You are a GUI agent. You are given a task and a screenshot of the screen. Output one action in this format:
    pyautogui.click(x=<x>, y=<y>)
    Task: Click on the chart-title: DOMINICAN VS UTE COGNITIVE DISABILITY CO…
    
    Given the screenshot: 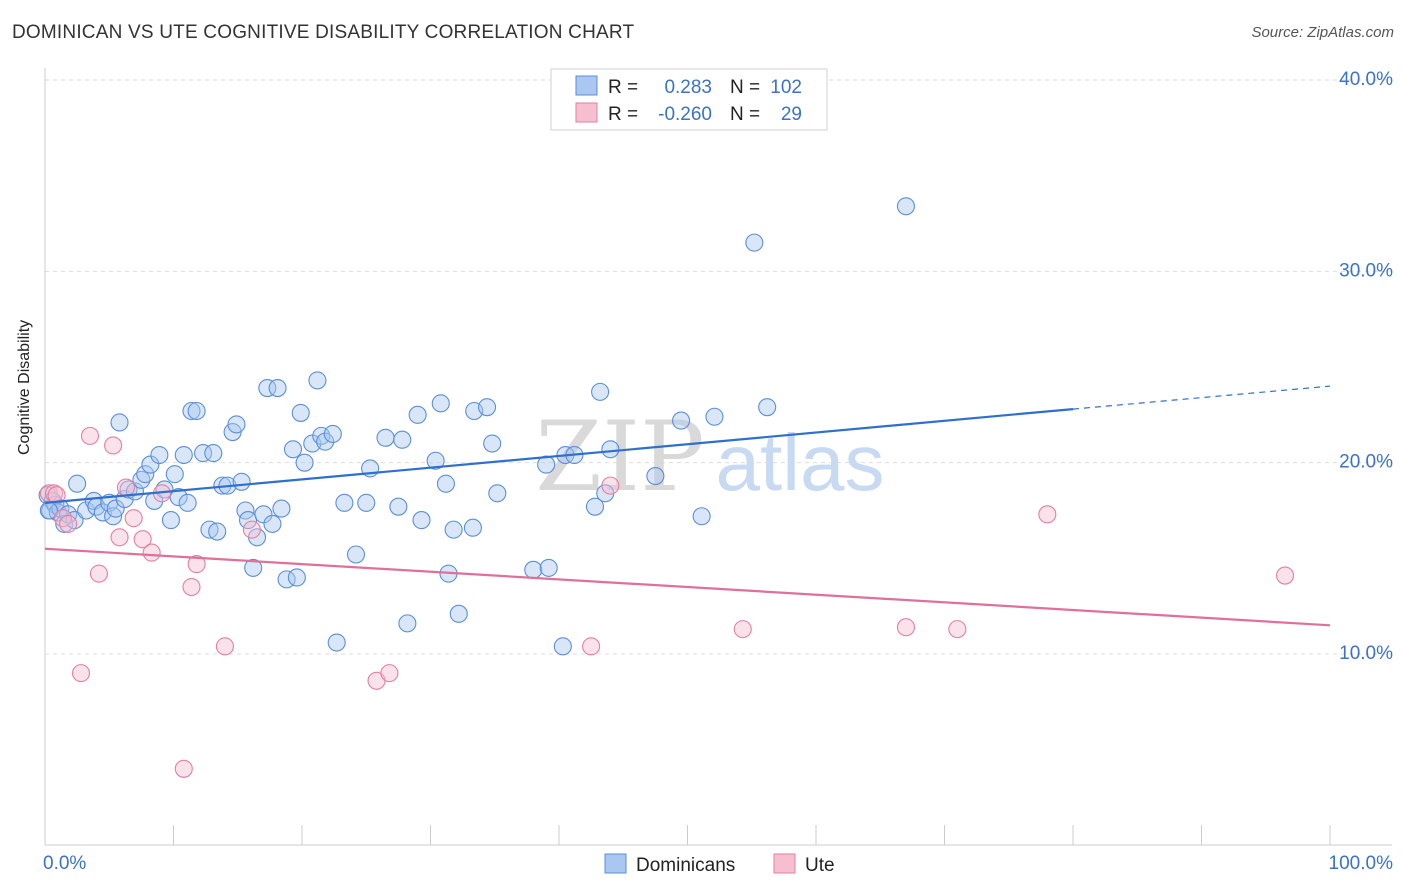 What is the action you would take?
    pyautogui.click(x=323, y=32)
    